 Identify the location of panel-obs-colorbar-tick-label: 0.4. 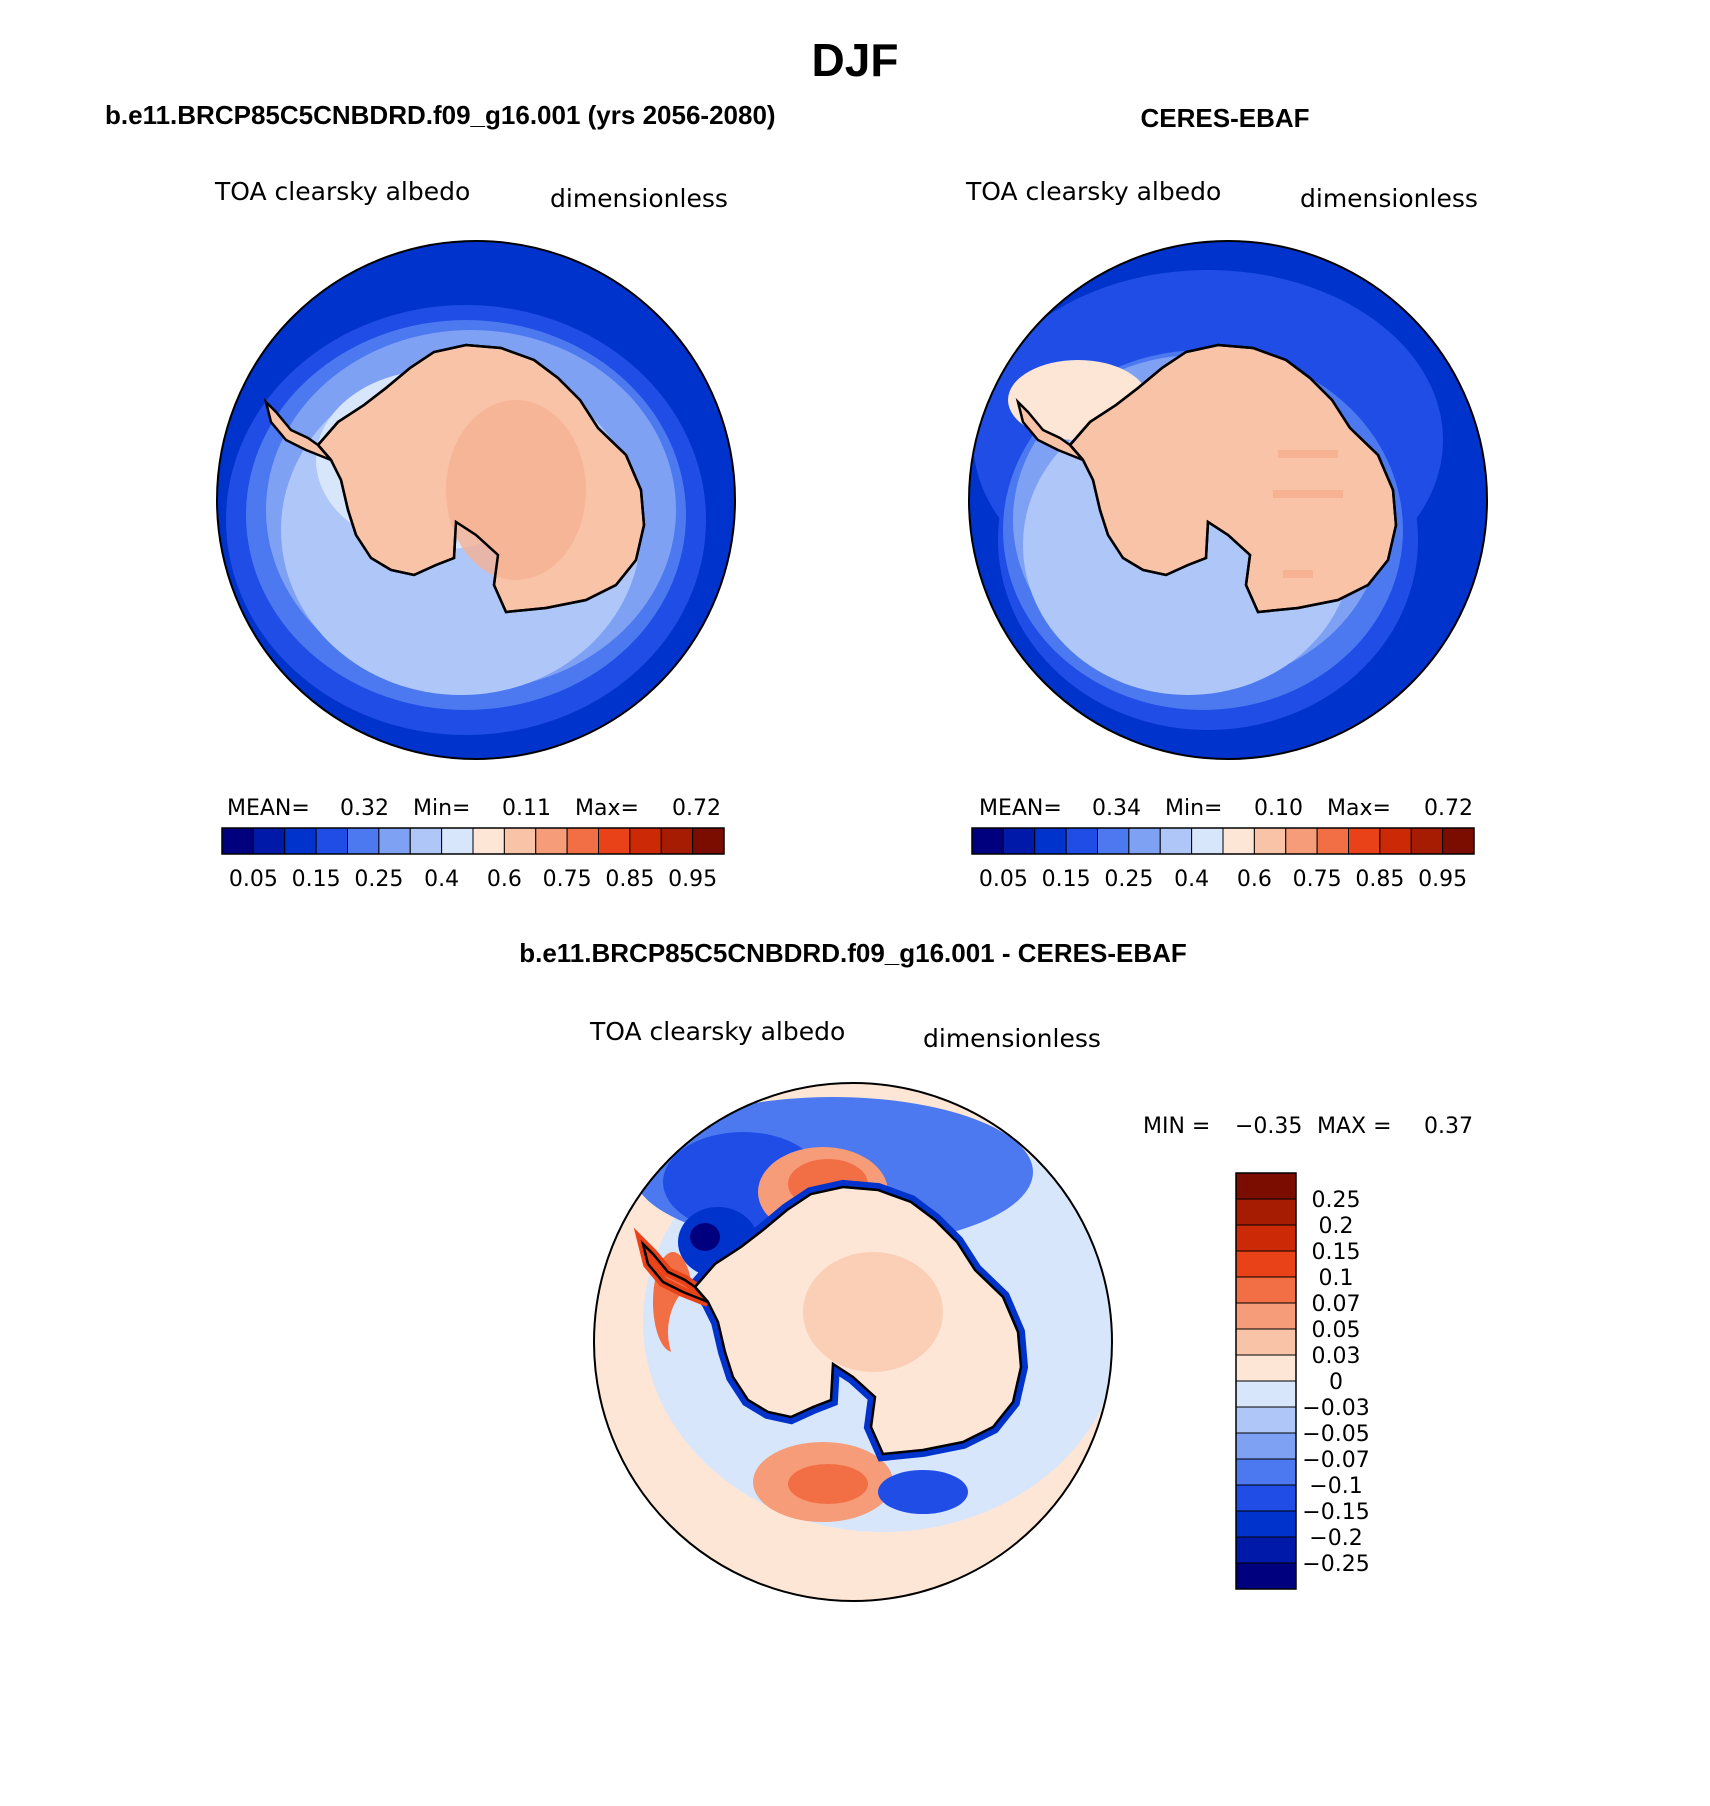
(1191, 879).